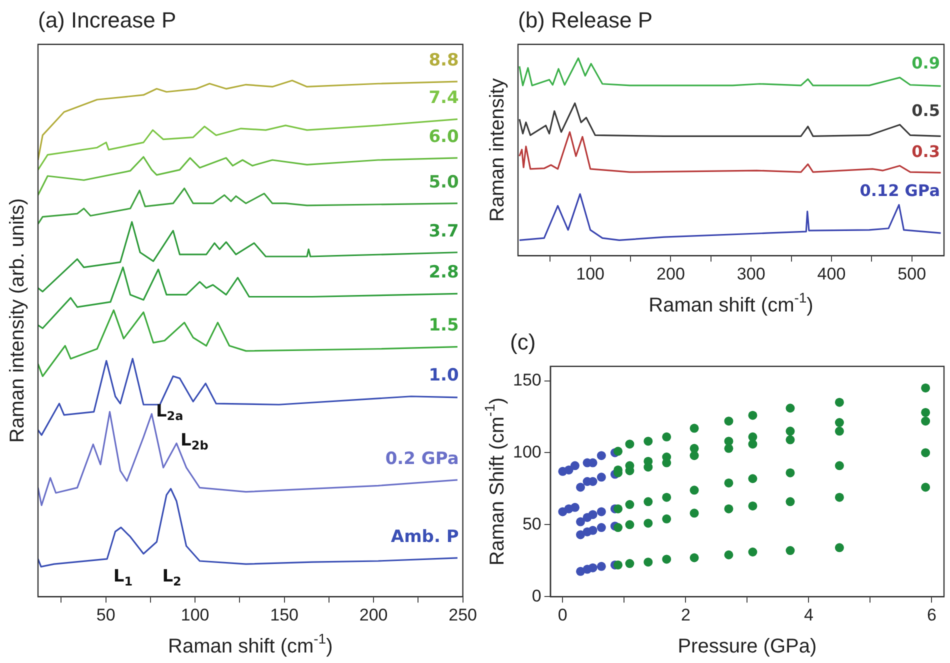 This screenshot has height=663, width=950. What do you see at coordinates (443, 272) in the screenshot?
I see `series-label: 2.8` at bounding box center [443, 272].